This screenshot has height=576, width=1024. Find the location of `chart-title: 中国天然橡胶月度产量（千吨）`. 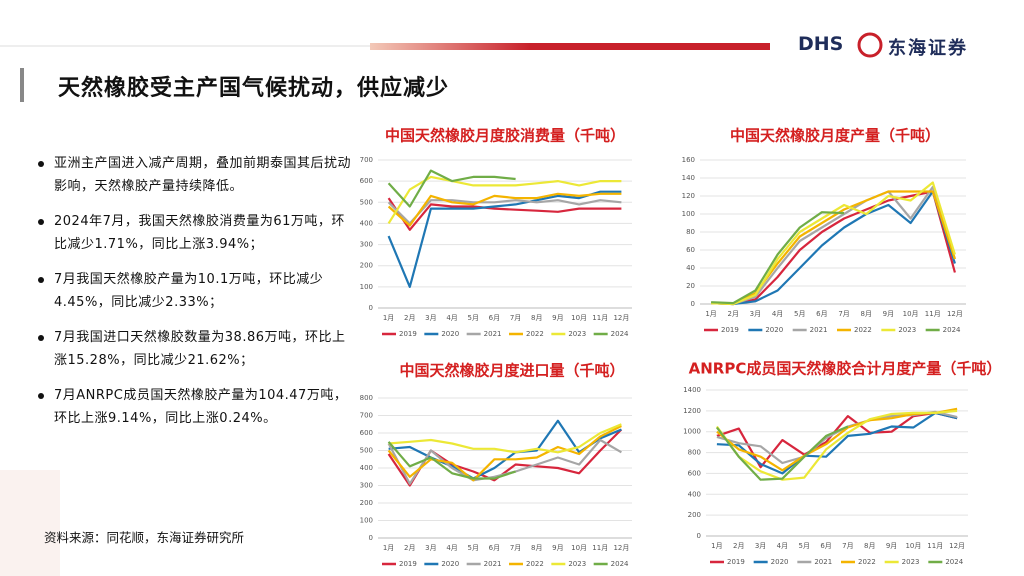

chart-title: 中国天然橡胶月度产量（千吨） is located at coordinates (835, 136).